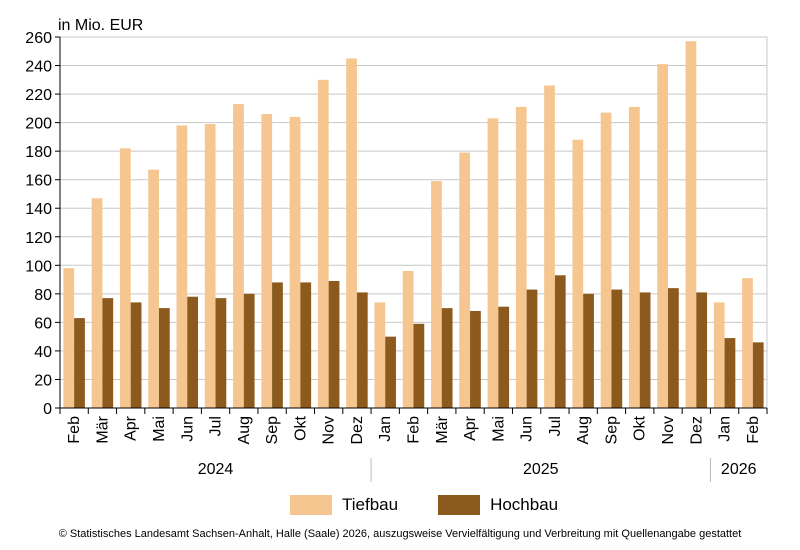 Image resolution: width=800 pixels, height=550 pixels. I want to click on y-tick-label: 100, so click(38, 266).